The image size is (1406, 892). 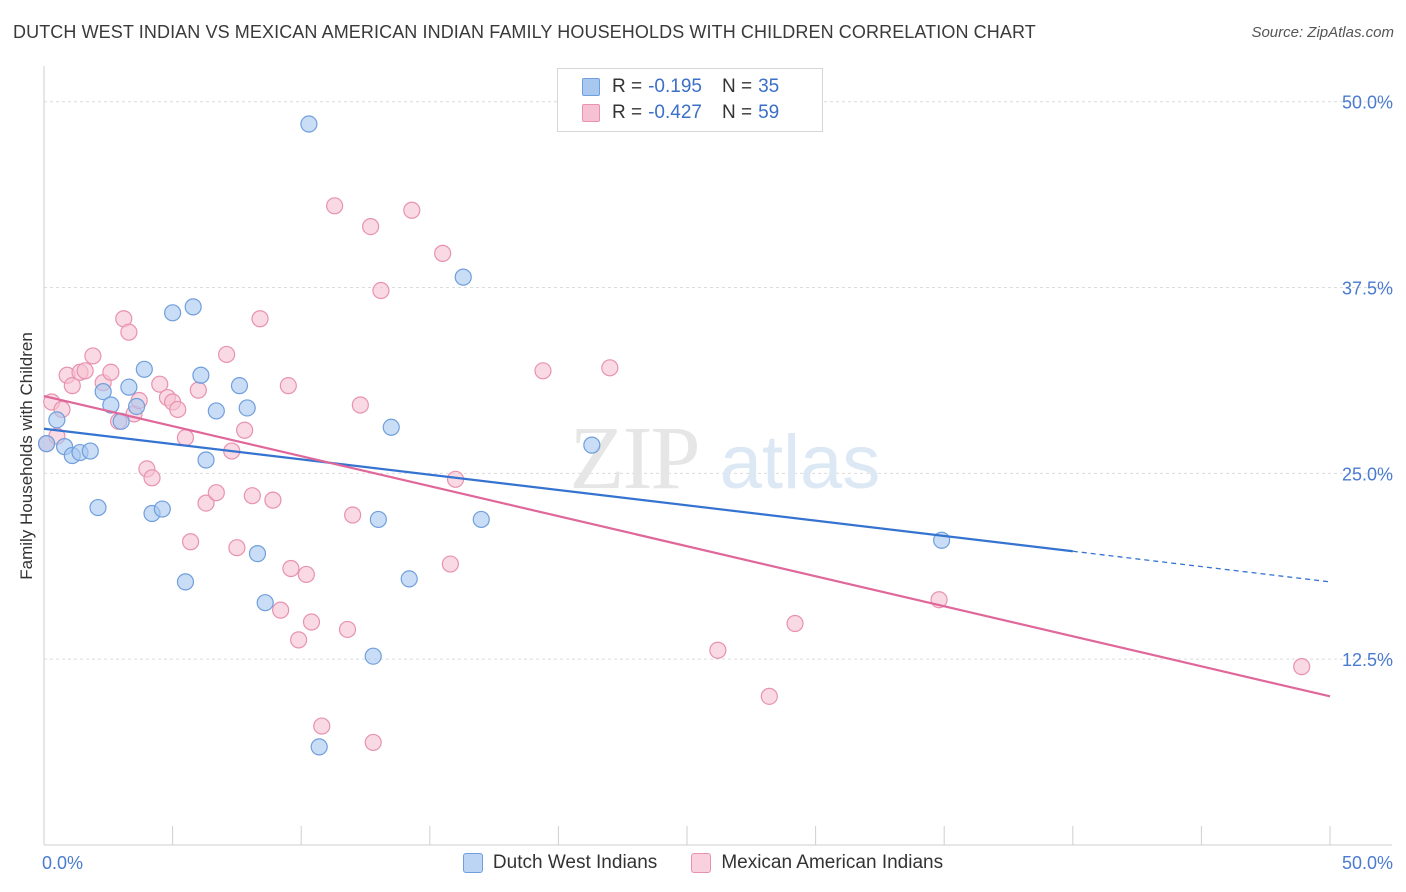 What do you see at coordinates (1367, 863) in the screenshot?
I see `x-tick-label: 50.0%` at bounding box center [1367, 863].